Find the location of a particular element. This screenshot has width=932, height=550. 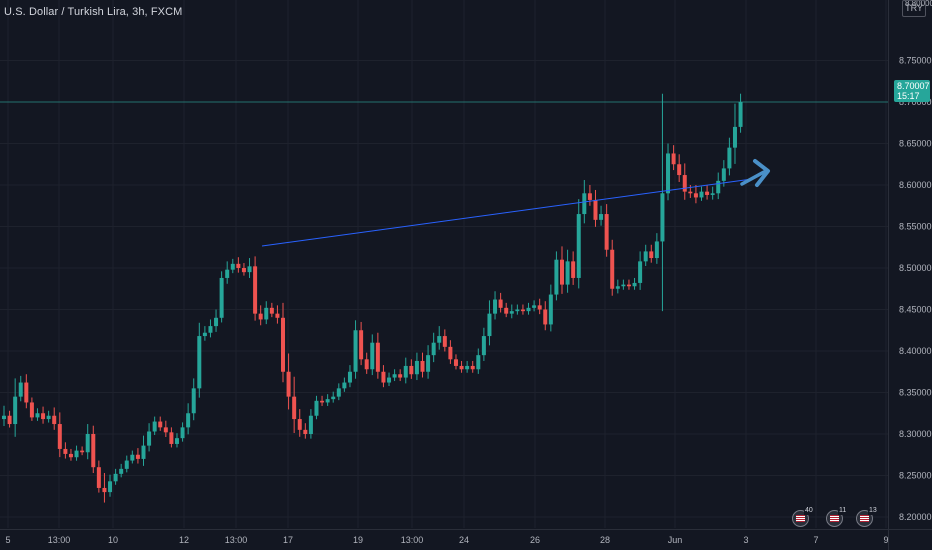

x-tick-label: 28 is located at coordinates (605, 540).